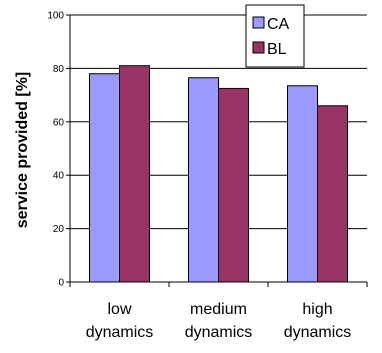 The height and width of the screenshot is (353, 382). Describe the element at coordinates (58, 150) in the screenshot. I see `y-axis-ticks: 0 20 40 60 80 100` at that location.